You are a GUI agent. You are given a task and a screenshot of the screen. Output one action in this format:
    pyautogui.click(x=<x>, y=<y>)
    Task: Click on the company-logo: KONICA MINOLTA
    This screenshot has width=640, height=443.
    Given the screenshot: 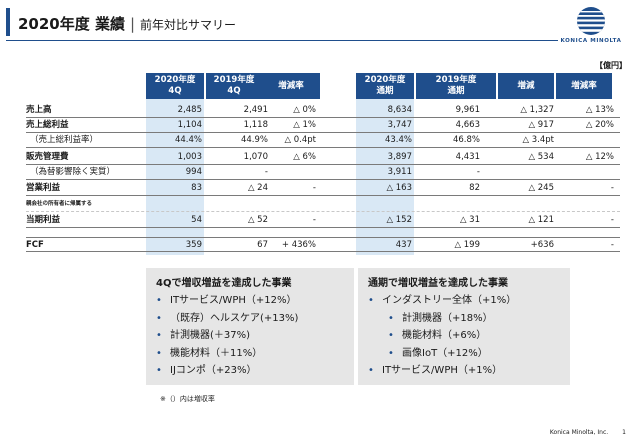 What is the action you would take?
    pyautogui.click(x=591, y=25)
    